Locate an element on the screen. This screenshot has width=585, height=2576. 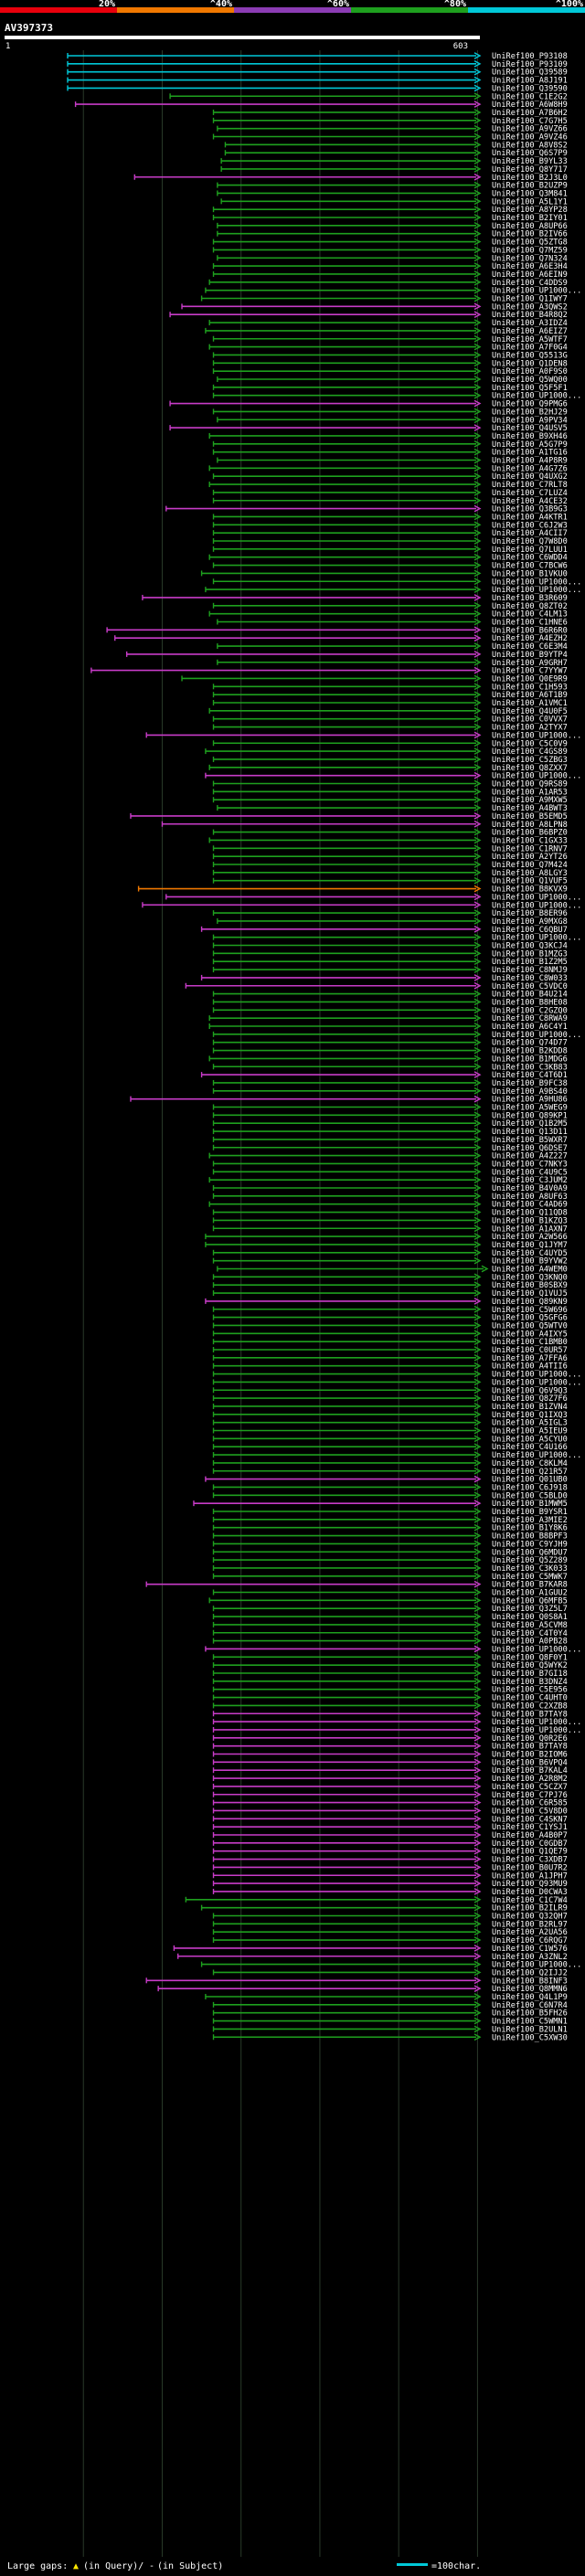
hit-row: UniRef100_Q11QD8 is located at coordinates (390, 1213).